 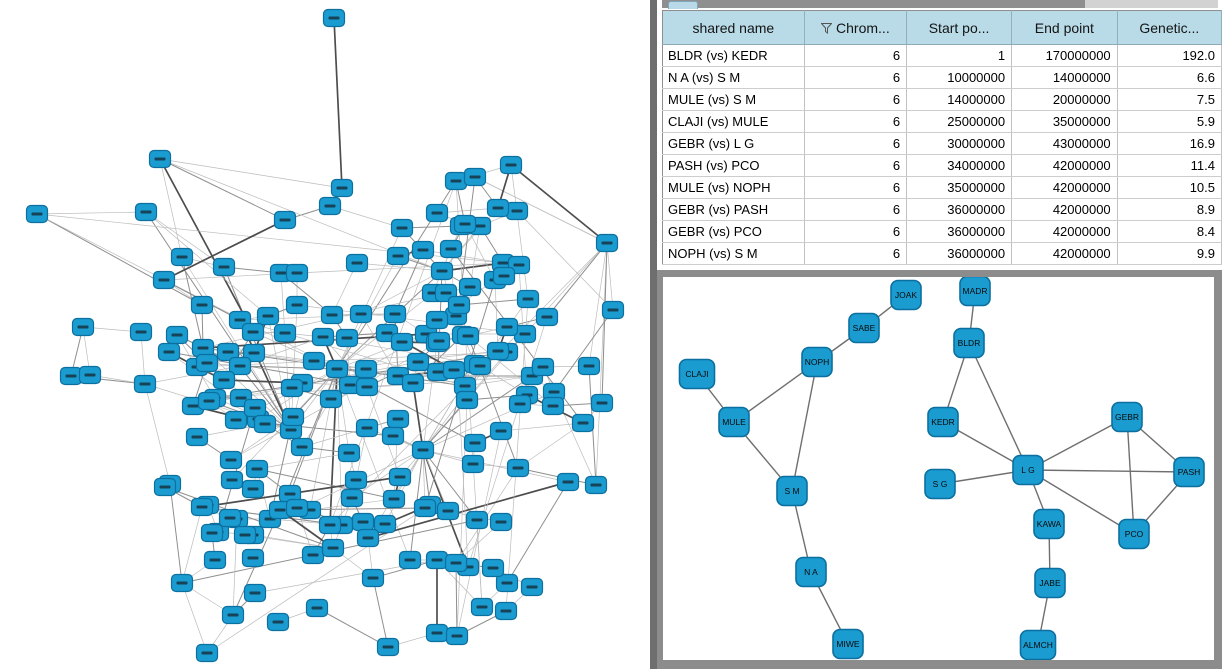 What do you see at coordinates (959, 143) in the screenshot?
I see `table-cell: 30000000` at bounding box center [959, 143].